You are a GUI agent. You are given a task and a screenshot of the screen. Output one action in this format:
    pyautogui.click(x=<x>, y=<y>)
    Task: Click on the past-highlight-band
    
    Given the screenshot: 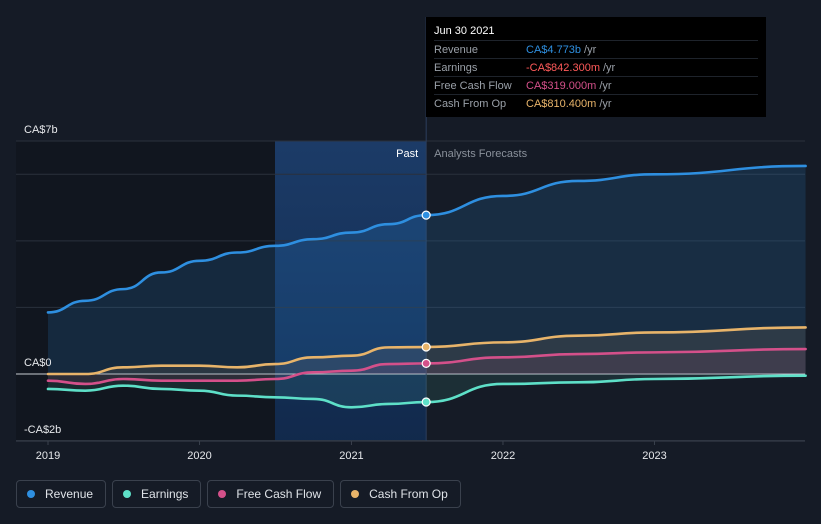 What is the action you would take?
    pyautogui.click(x=351, y=291)
    